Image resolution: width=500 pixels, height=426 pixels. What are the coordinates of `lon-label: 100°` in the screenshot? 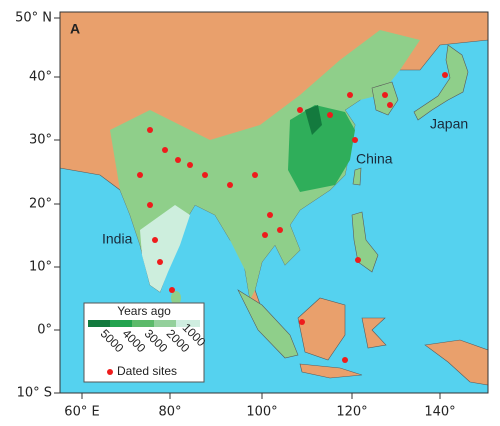 It's located at (261, 412).